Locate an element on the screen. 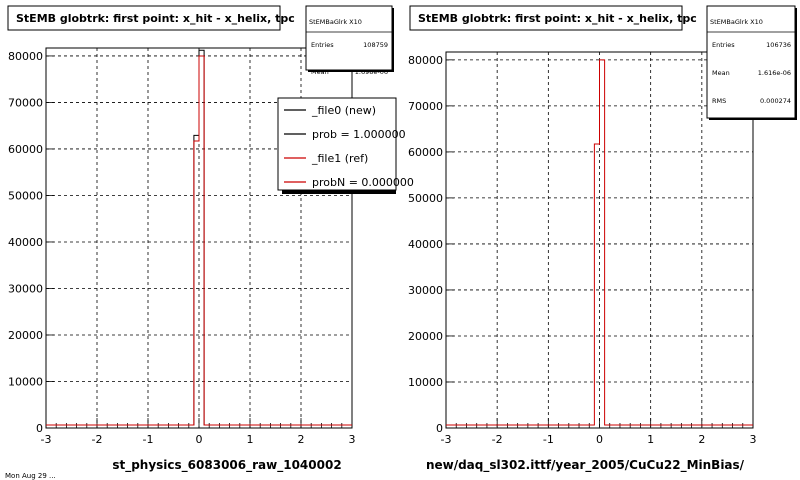 This screenshot has height=480, width=800. stats-value: 1.616e-06 is located at coordinates (774, 73).